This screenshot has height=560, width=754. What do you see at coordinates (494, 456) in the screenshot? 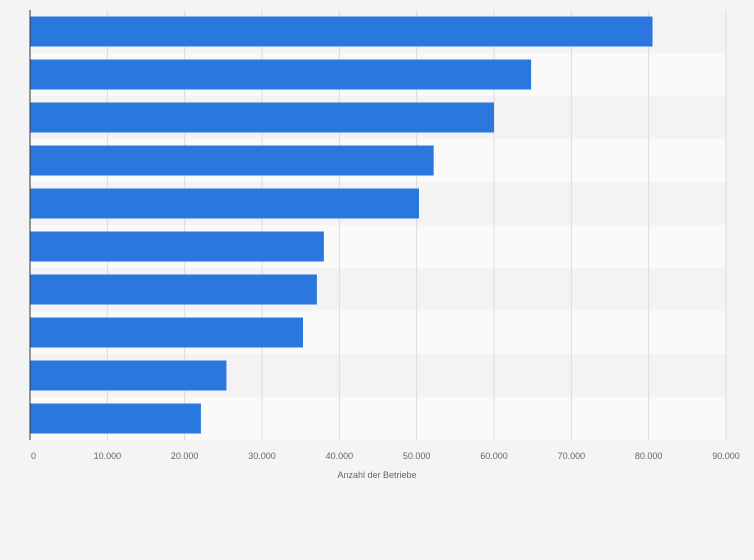
I see `x-tick-label-6: 60.000` at bounding box center [494, 456].